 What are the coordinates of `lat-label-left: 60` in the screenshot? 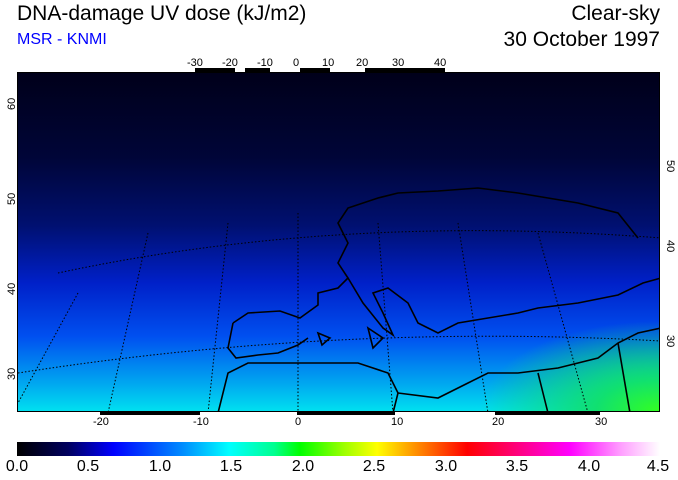 It's located at (12, 103).